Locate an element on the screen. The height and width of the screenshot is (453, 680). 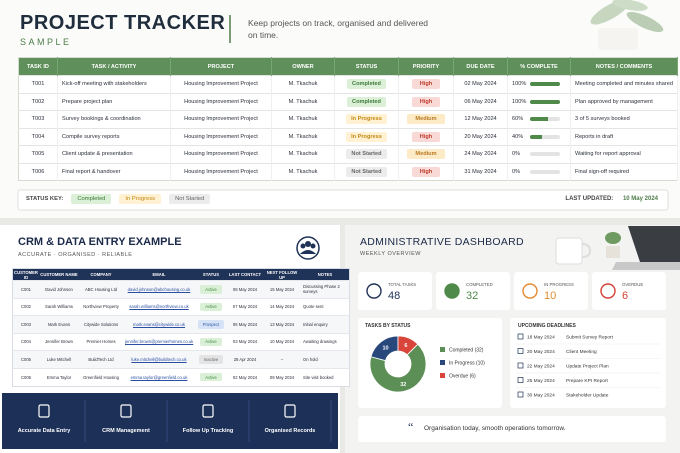
cell-text: Emma Taylor is located at coordinates (59, 377).